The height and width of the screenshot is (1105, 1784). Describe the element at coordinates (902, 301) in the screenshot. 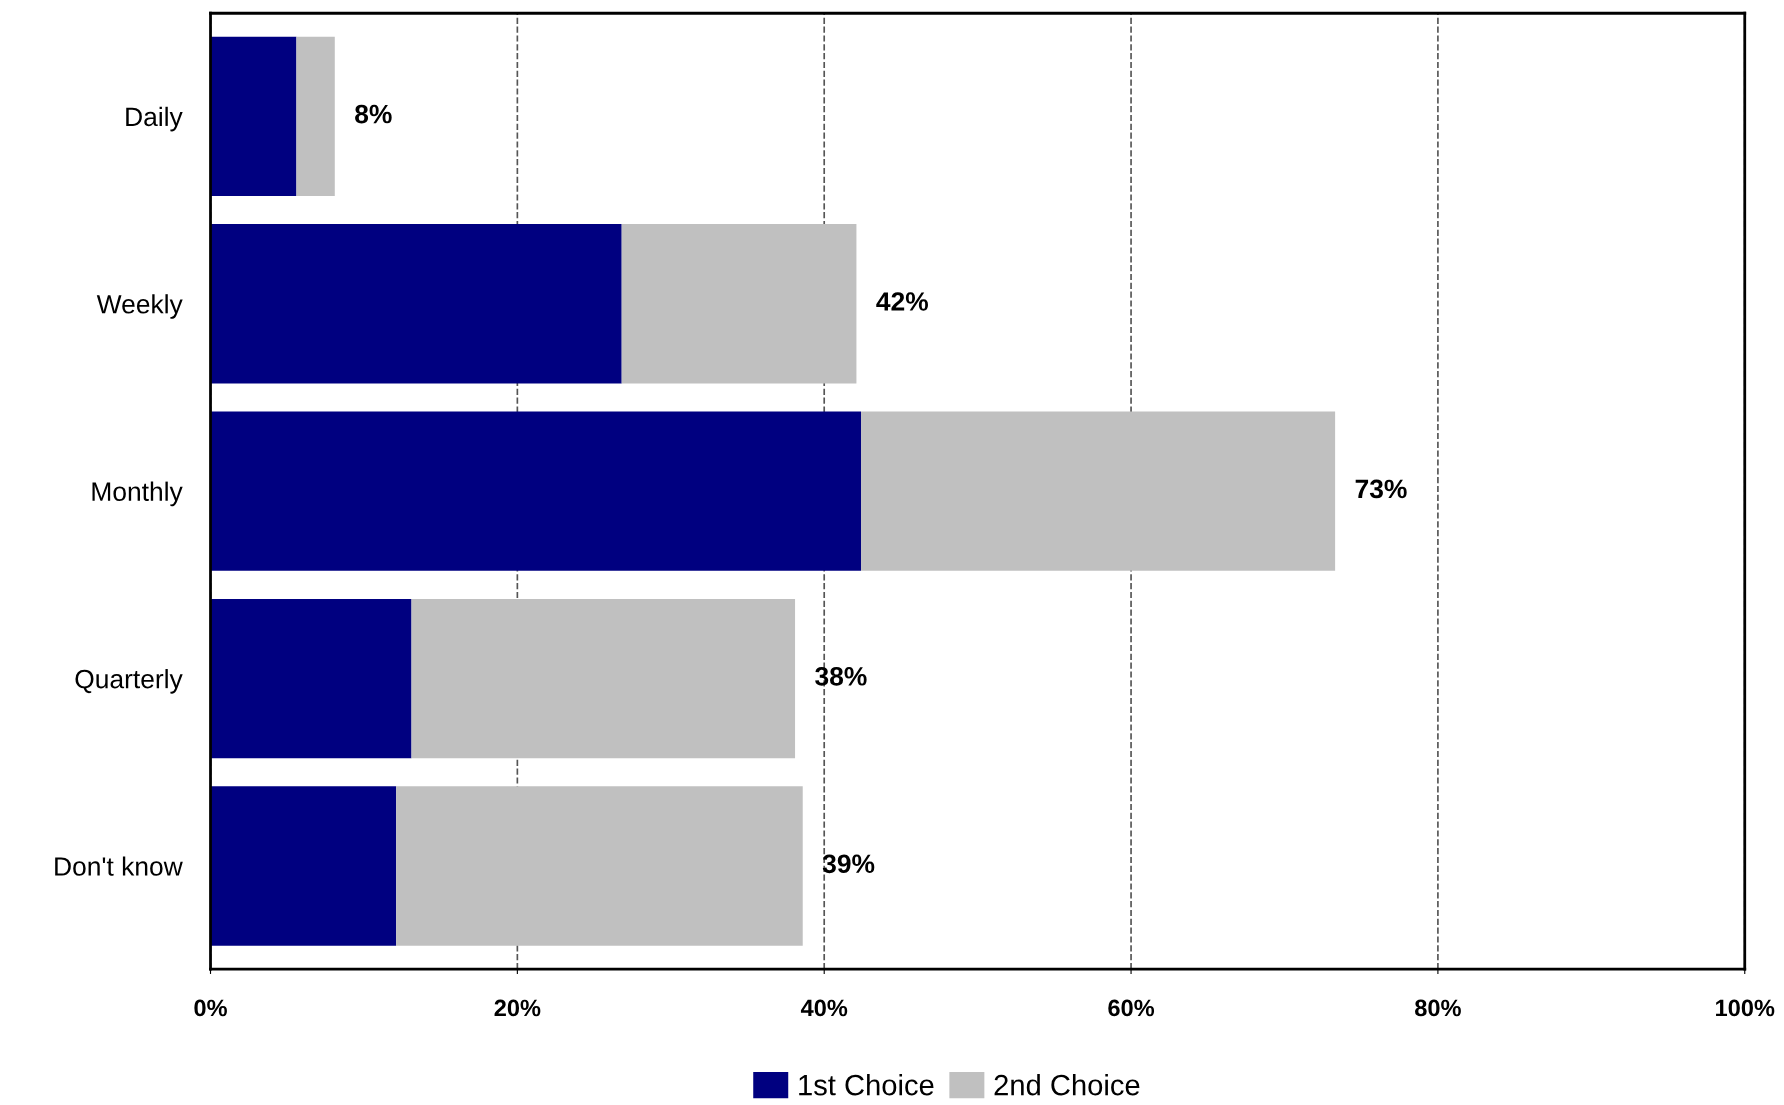

I see `total-label: 42%` at that location.